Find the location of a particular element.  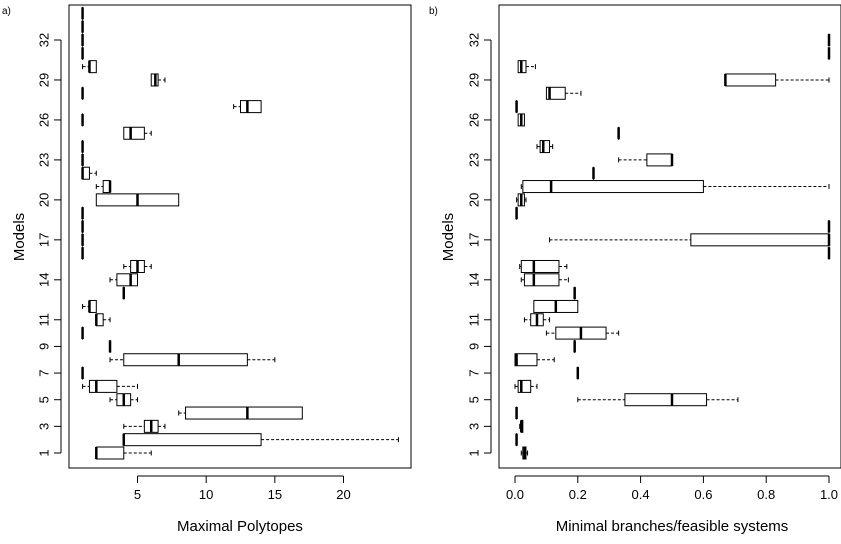

panel-b-label: b) is located at coordinates (433, 11).